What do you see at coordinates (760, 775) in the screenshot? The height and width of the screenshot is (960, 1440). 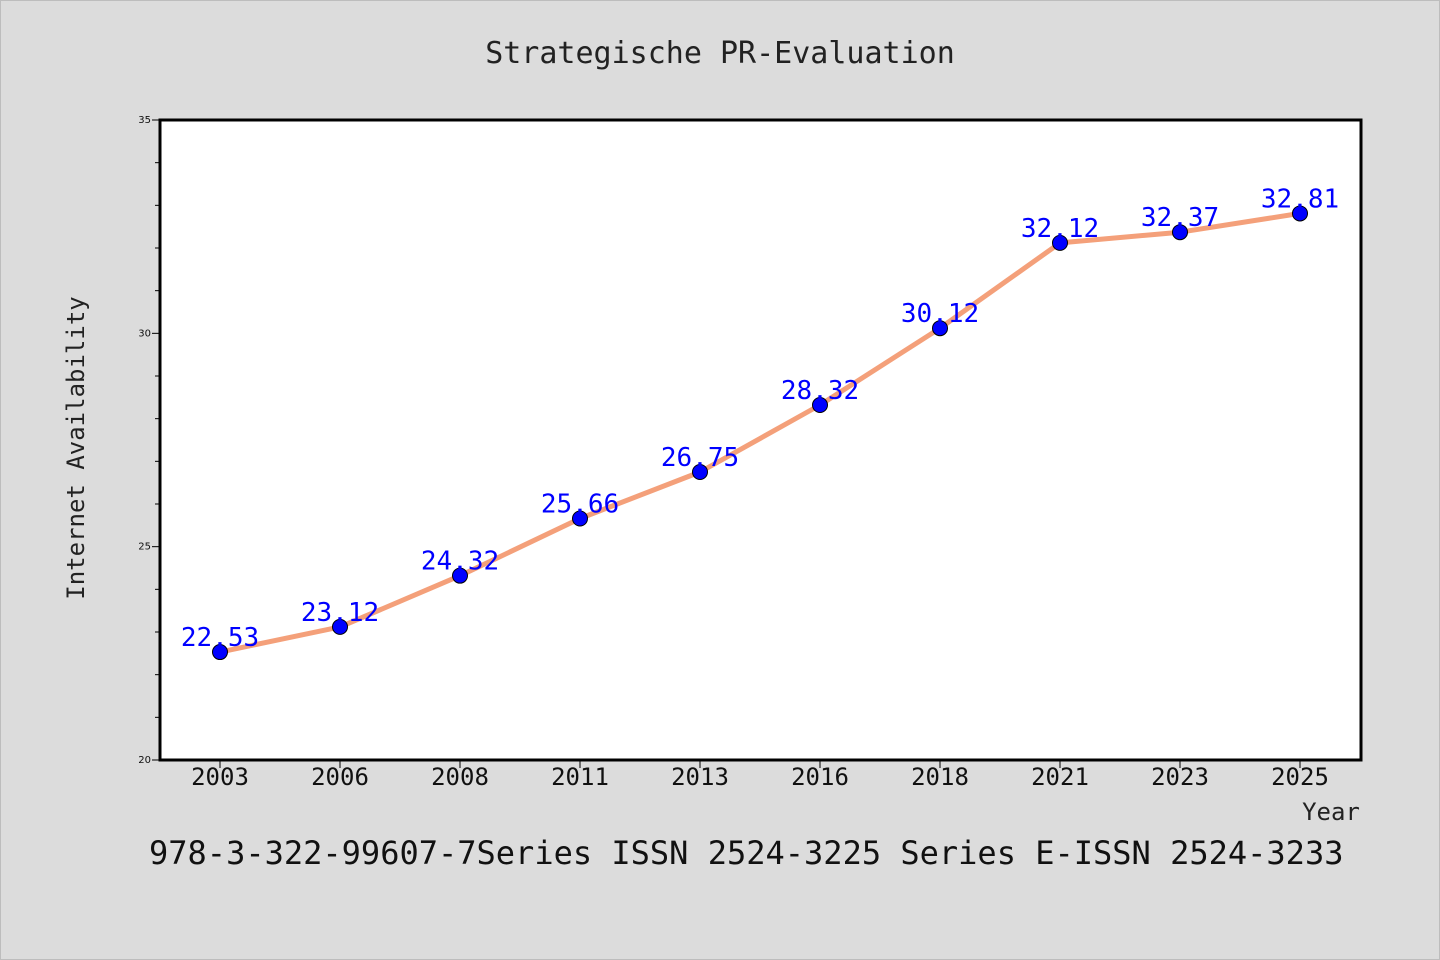 I see `x-axis: 2003 2006 2008 2011 2013 2016 2018 2021 2023 2025` at bounding box center [760, 775].